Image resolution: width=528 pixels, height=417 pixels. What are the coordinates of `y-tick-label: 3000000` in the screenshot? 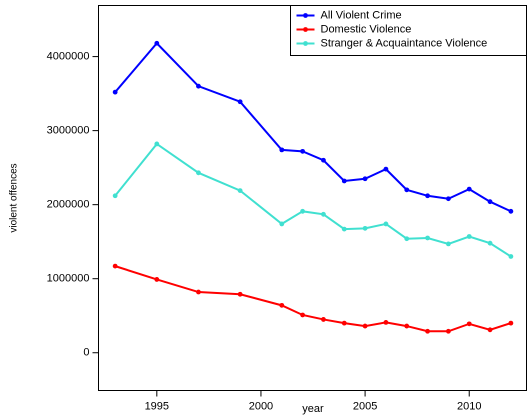 It's located at (68, 131).